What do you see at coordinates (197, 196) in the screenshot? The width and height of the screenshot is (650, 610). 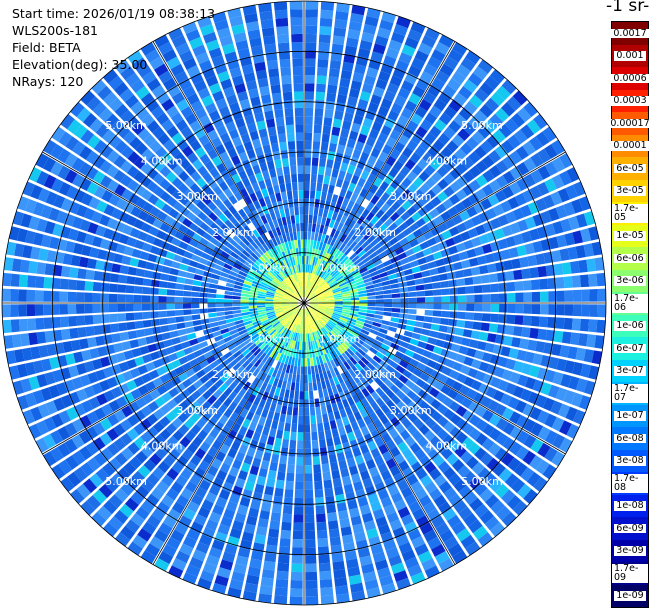 I see `range-ring-label: 3.00km` at bounding box center [197, 196].